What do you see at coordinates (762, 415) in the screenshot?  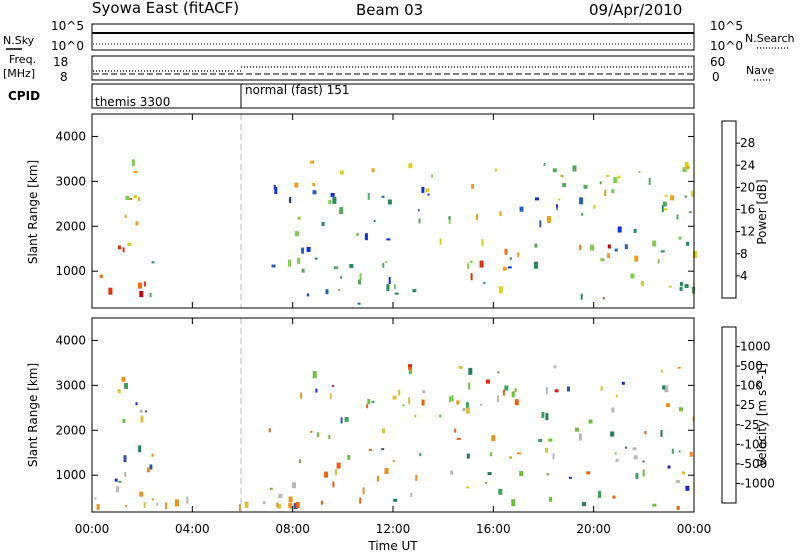 I see `velocity-colorbar-label: Velocity [m s^-1]` at bounding box center [762, 415].